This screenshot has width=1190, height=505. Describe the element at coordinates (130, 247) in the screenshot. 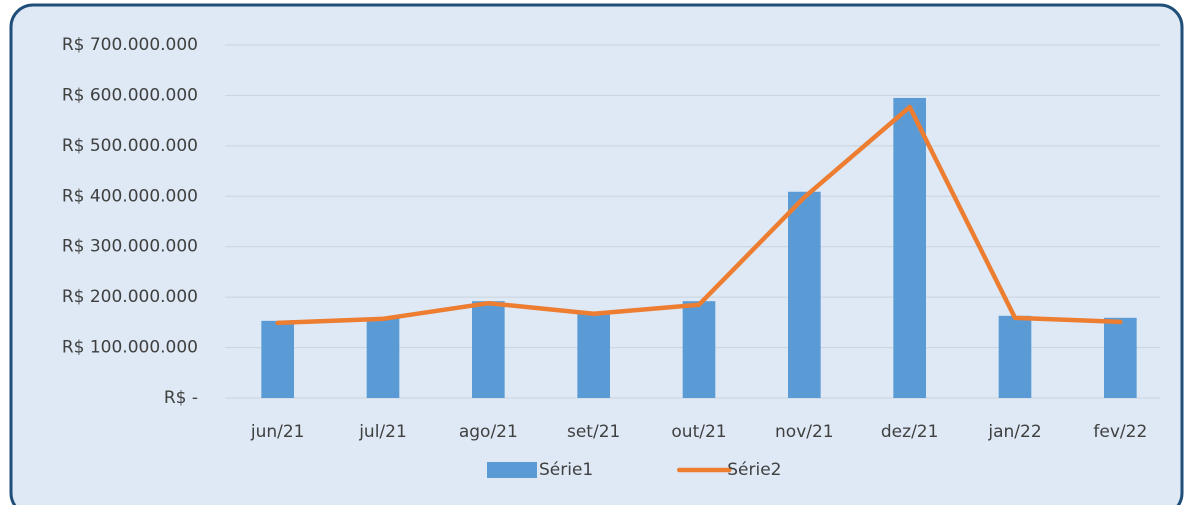

I see `y-tick-label: R$ 300.000.000` at that location.